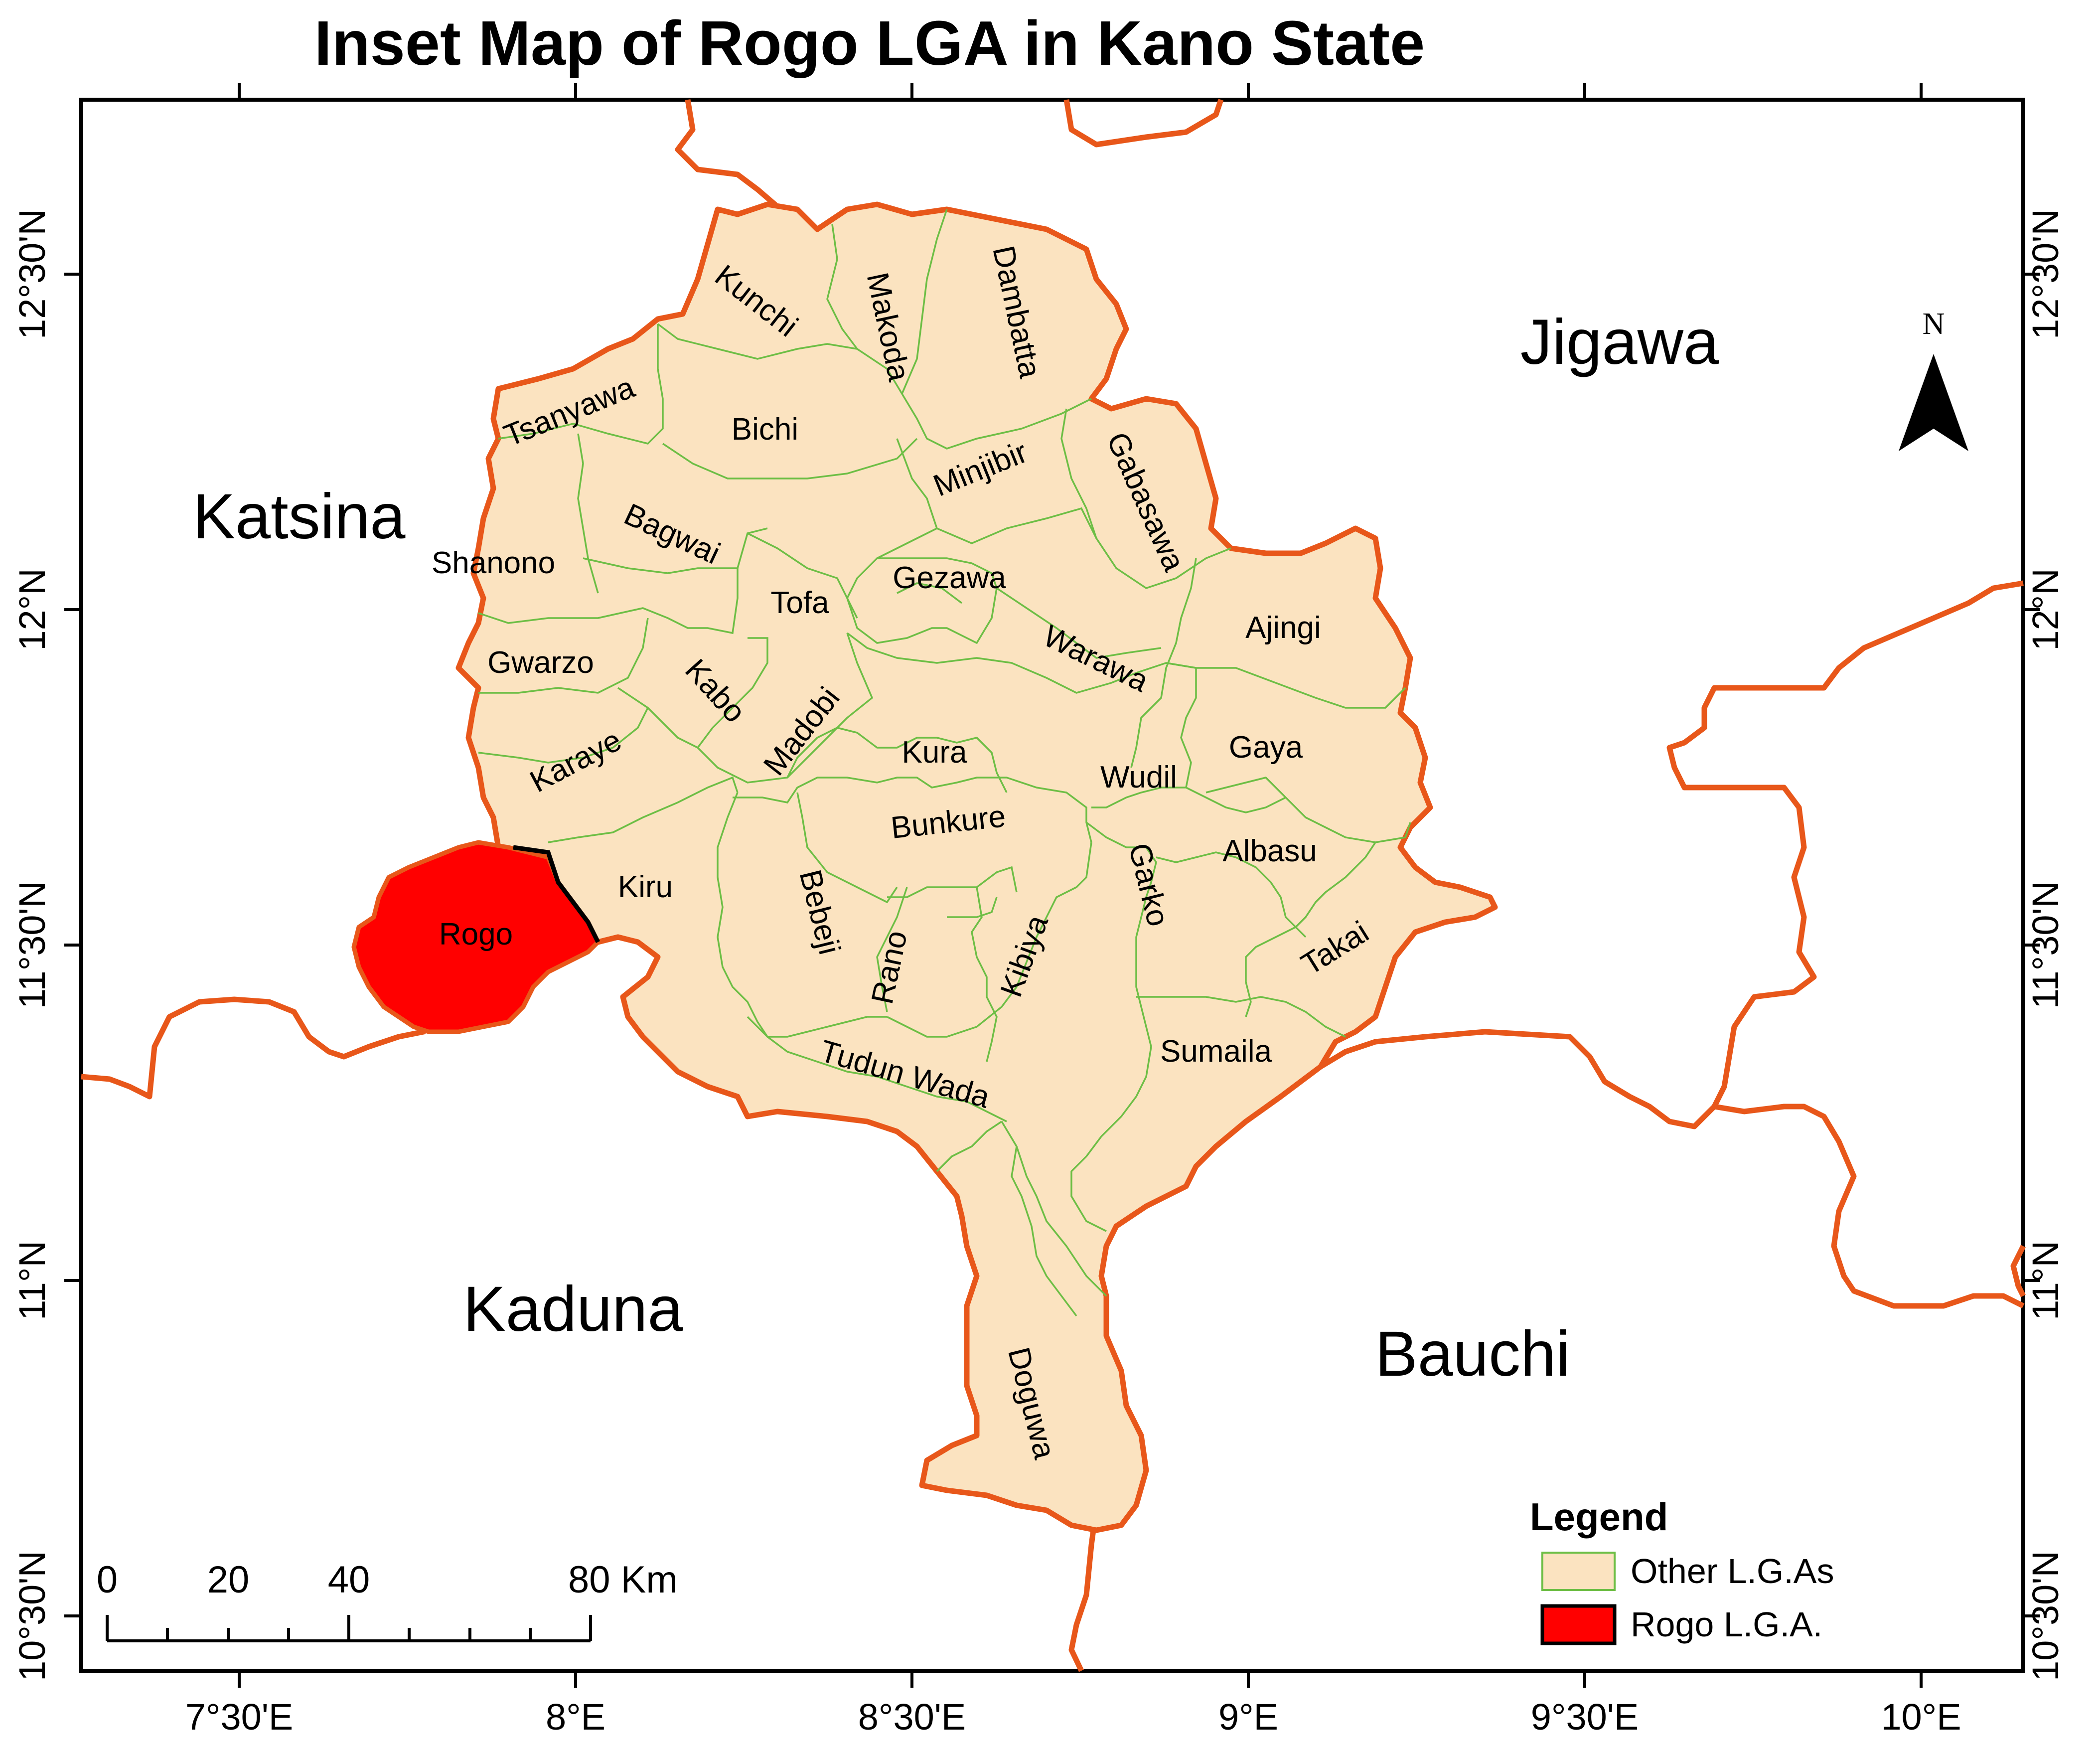 The image size is (2100, 1756). I want to click on lga-label-gezawa: Gezawa, so click(949, 578).